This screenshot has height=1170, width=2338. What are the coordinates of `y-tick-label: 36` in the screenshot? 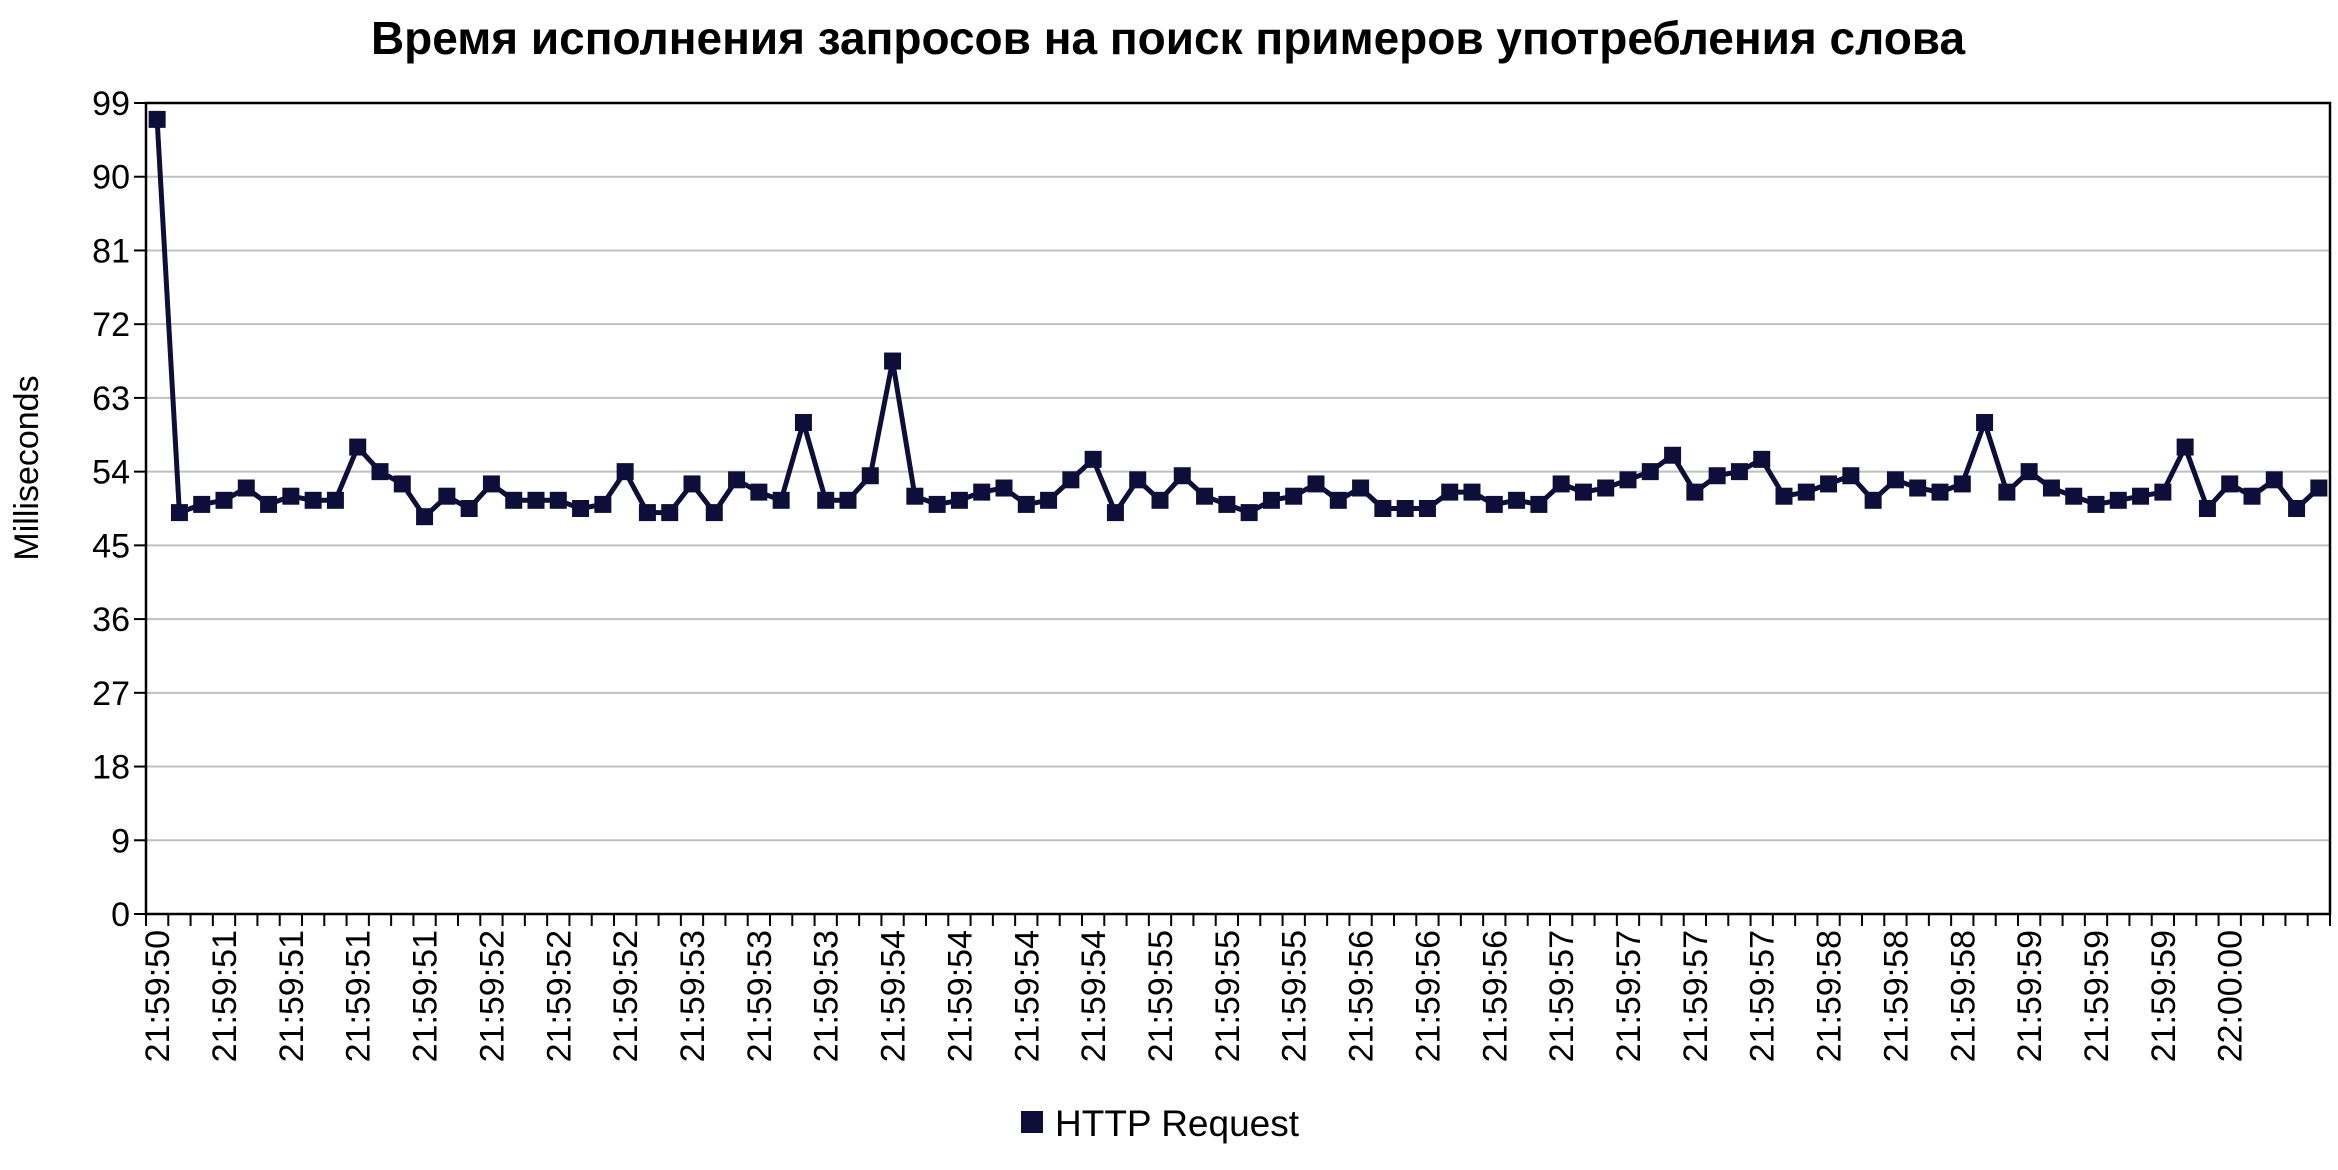 It's located at (111, 620).